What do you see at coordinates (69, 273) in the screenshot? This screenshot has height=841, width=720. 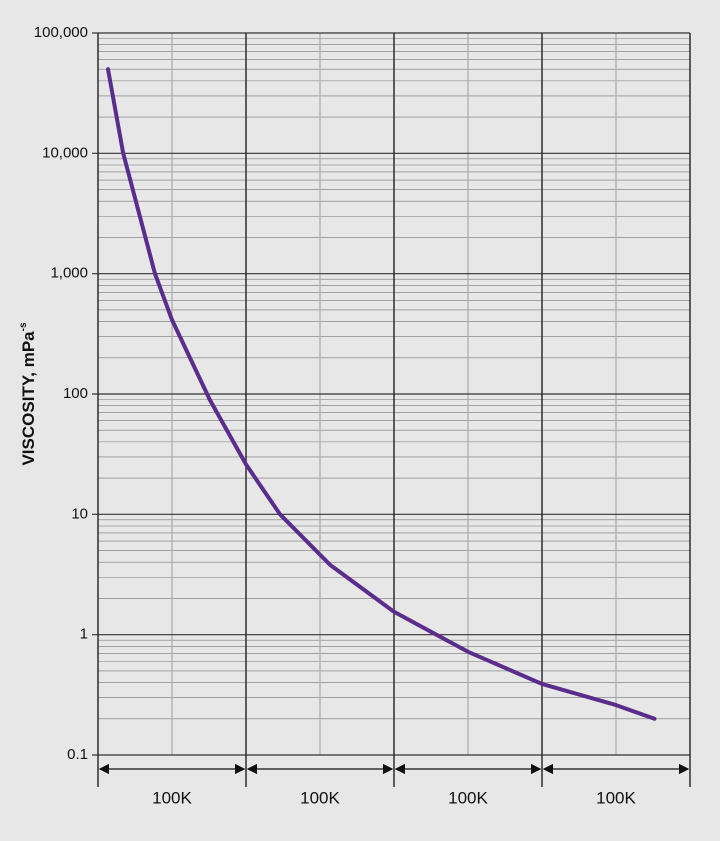 I see `y-tick-label: 1,000` at bounding box center [69, 273].